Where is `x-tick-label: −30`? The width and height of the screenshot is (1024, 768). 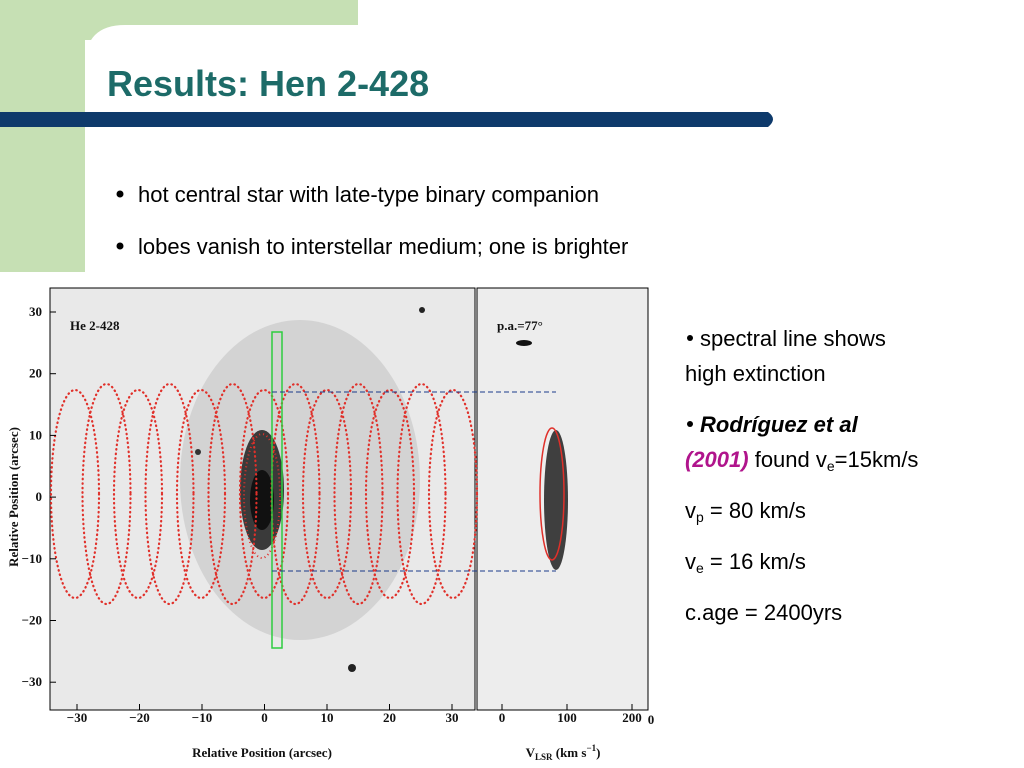 x-tick-label: −30 is located at coordinates (77, 717).